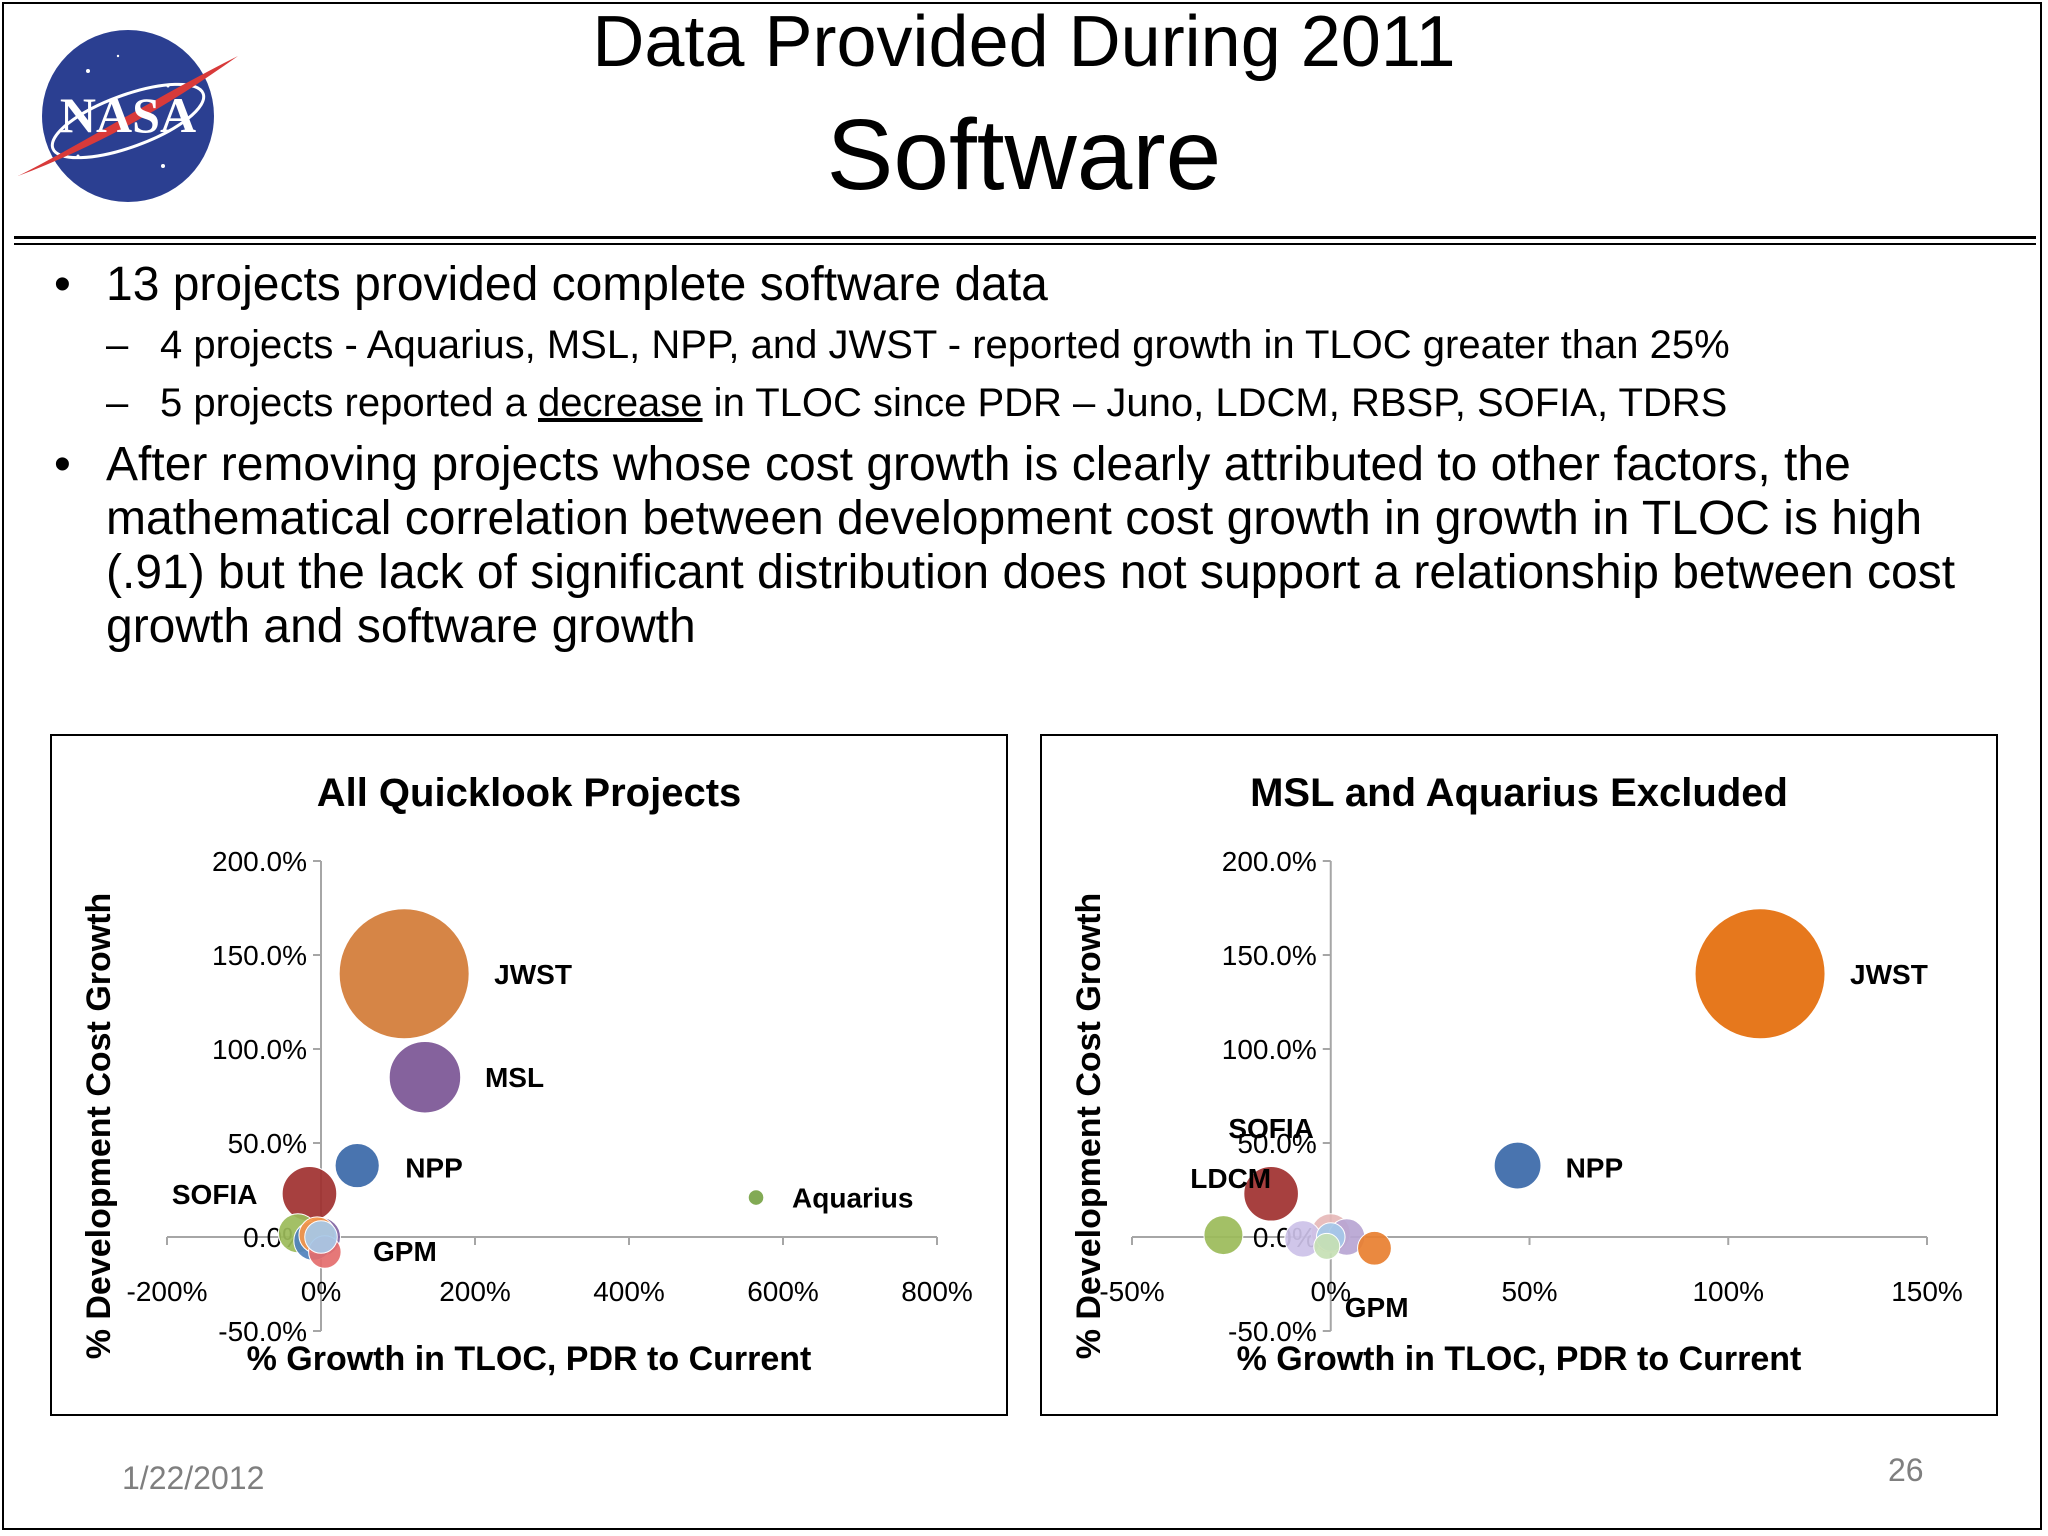 The image size is (2048, 1536). Describe the element at coordinates (1728, 1291) in the screenshot. I see `x-tick-label: 100%` at that location.